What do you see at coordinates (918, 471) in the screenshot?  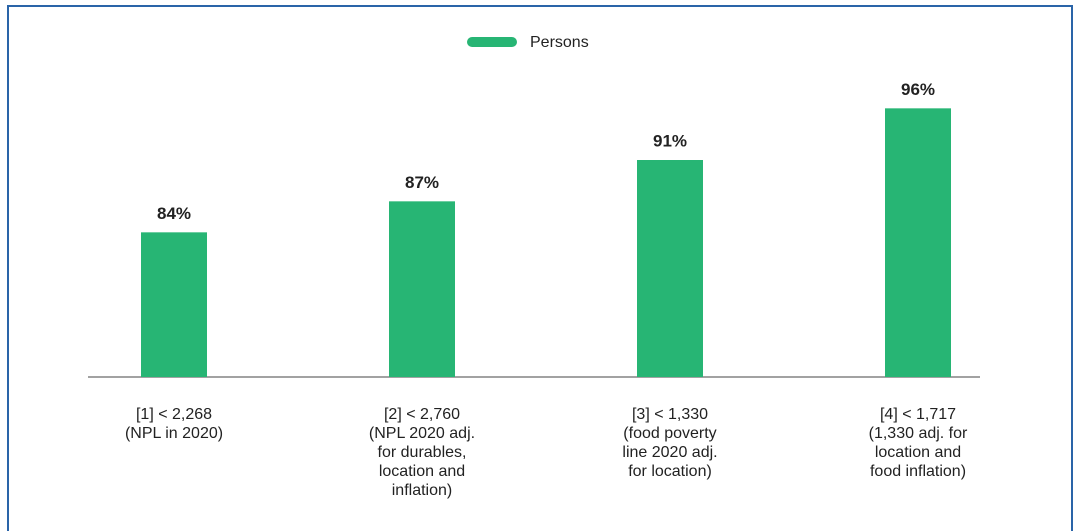 I see `x-tick-line: food inflation)` at bounding box center [918, 471].